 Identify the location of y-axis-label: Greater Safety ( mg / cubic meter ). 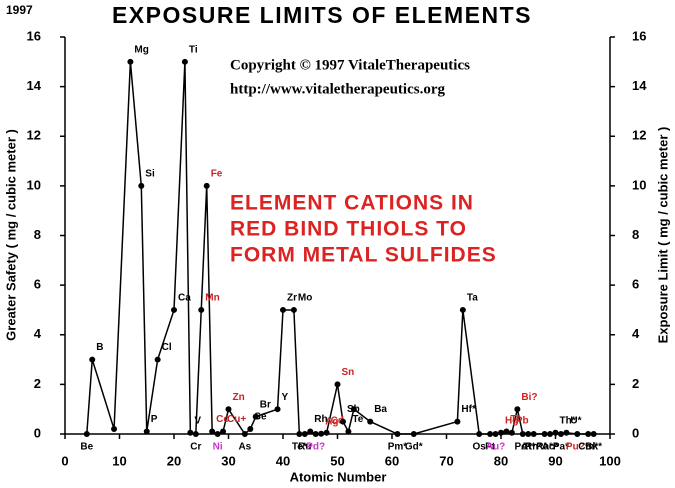
(10, 235).